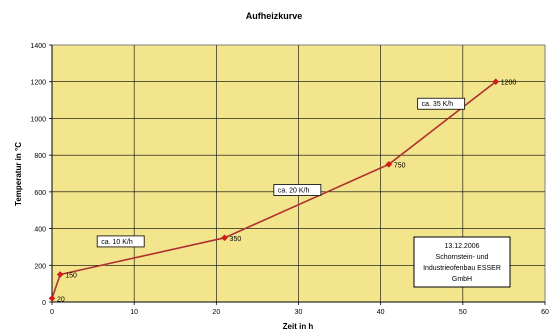  Describe the element at coordinates (509, 83) in the screenshot. I see `data-label: 1200` at that location.